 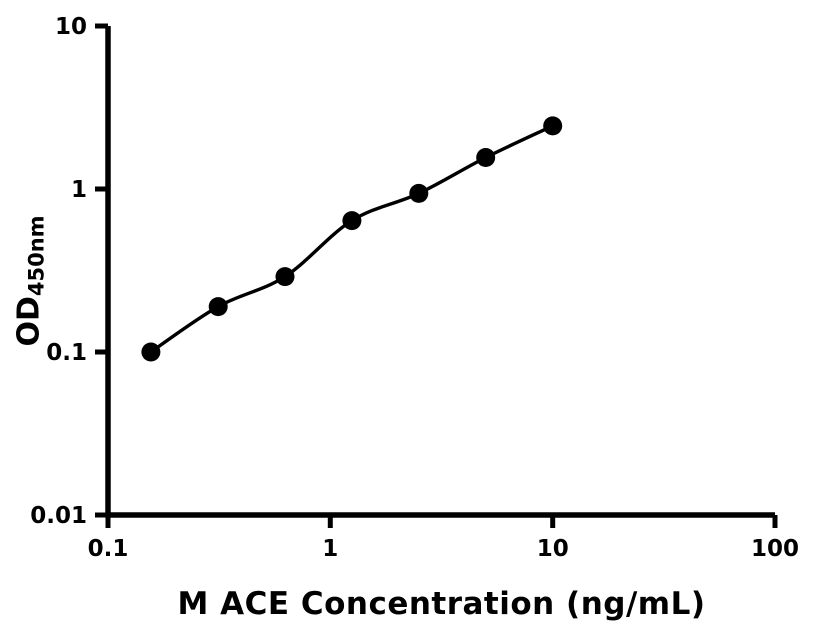 What do you see at coordinates (330, 549) in the screenshot?
I see `x-tick-label: 1` at bounding box center [330, 549].